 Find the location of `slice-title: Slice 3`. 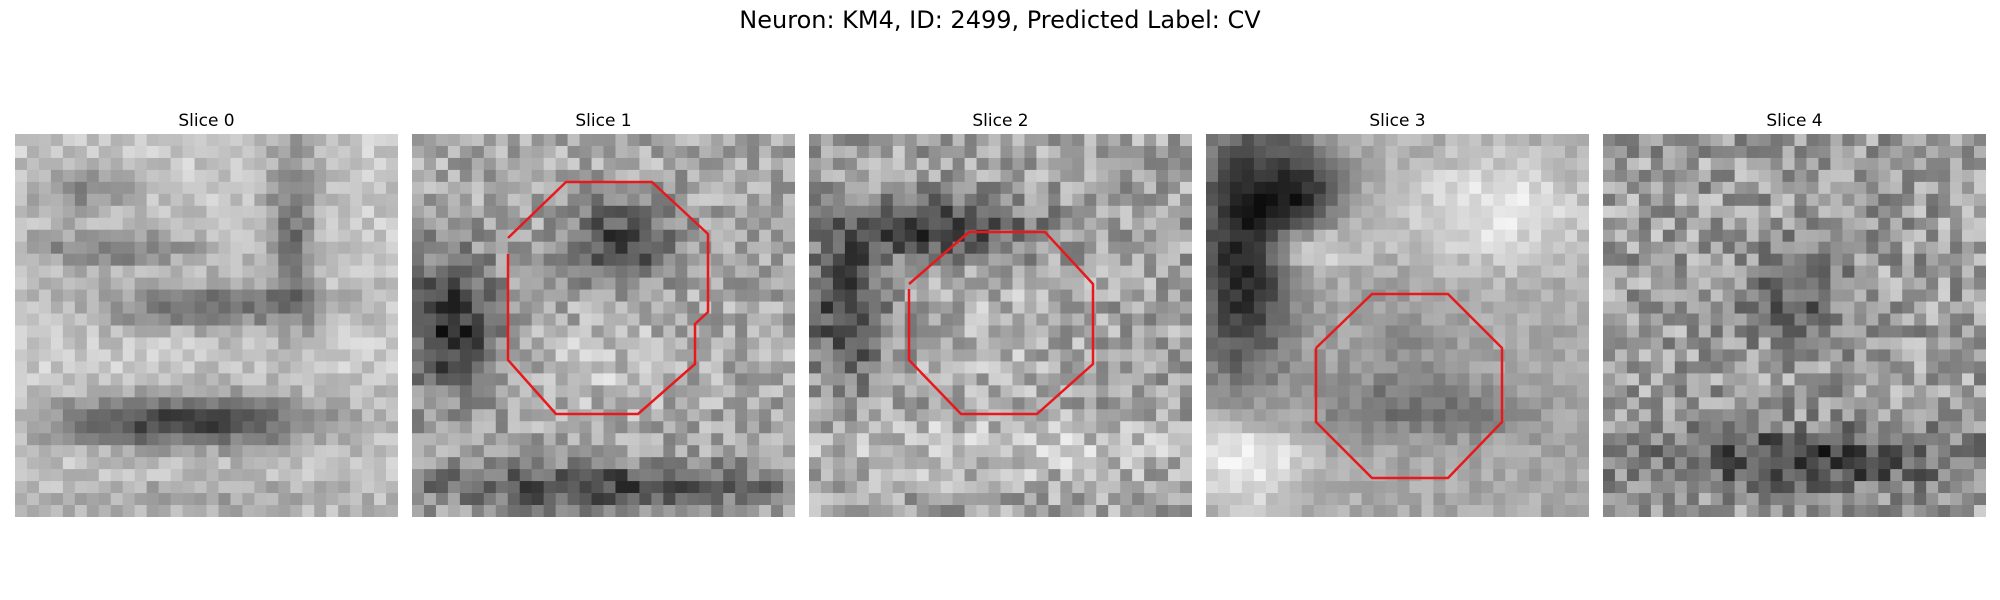

slice-title: Slice 3 is located at coordinates (1397, 121).